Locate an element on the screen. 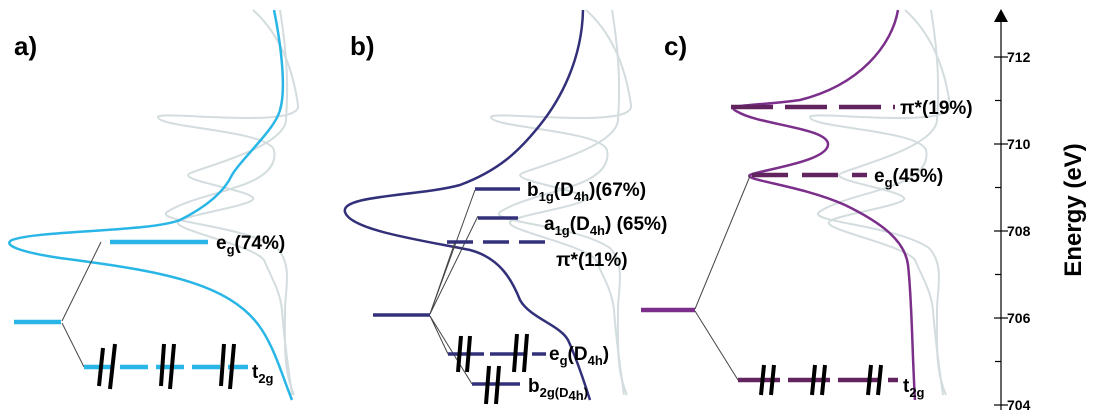 This screenshot has width=1097, height=413. b2g-level is located at coordinates (496, 385).